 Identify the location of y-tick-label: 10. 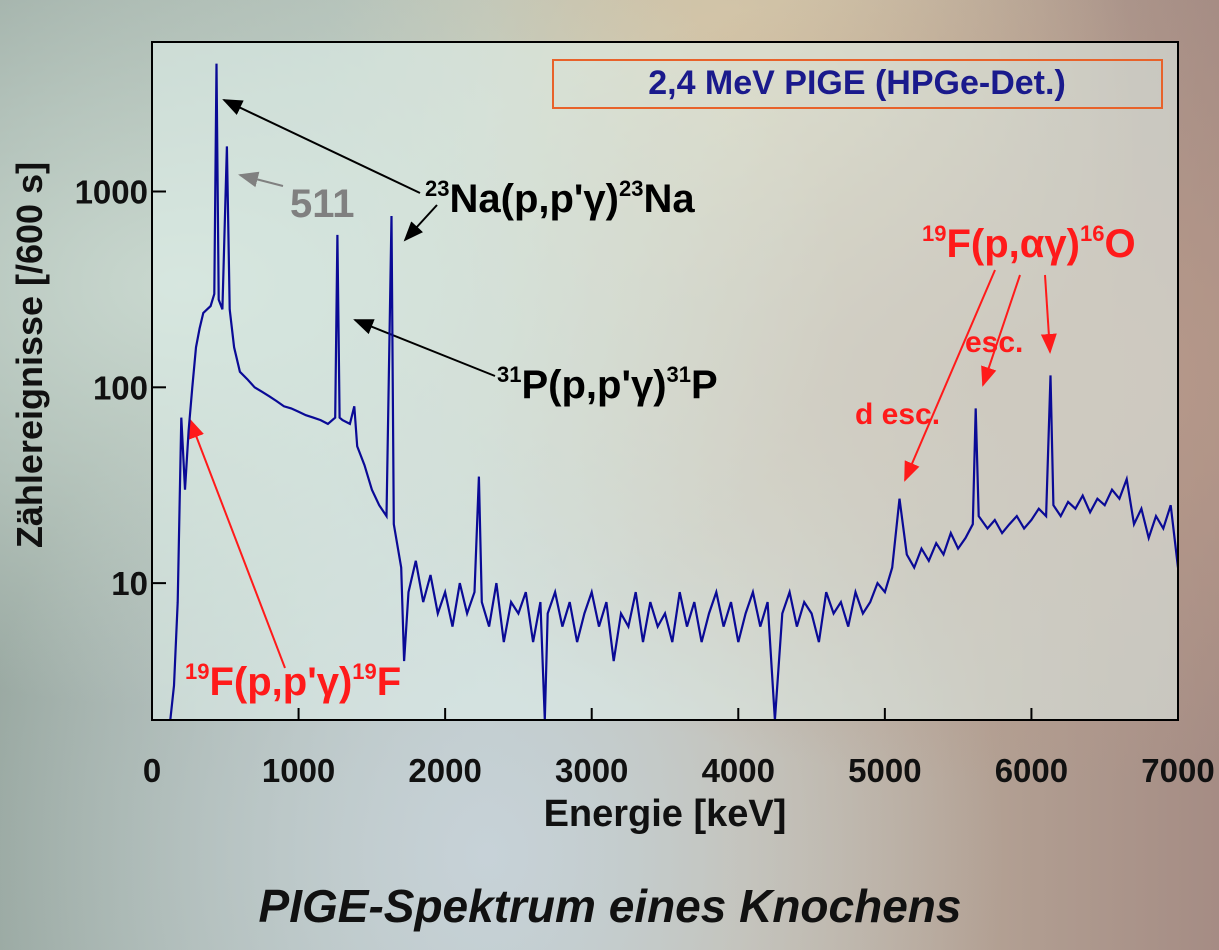
(129, 583).